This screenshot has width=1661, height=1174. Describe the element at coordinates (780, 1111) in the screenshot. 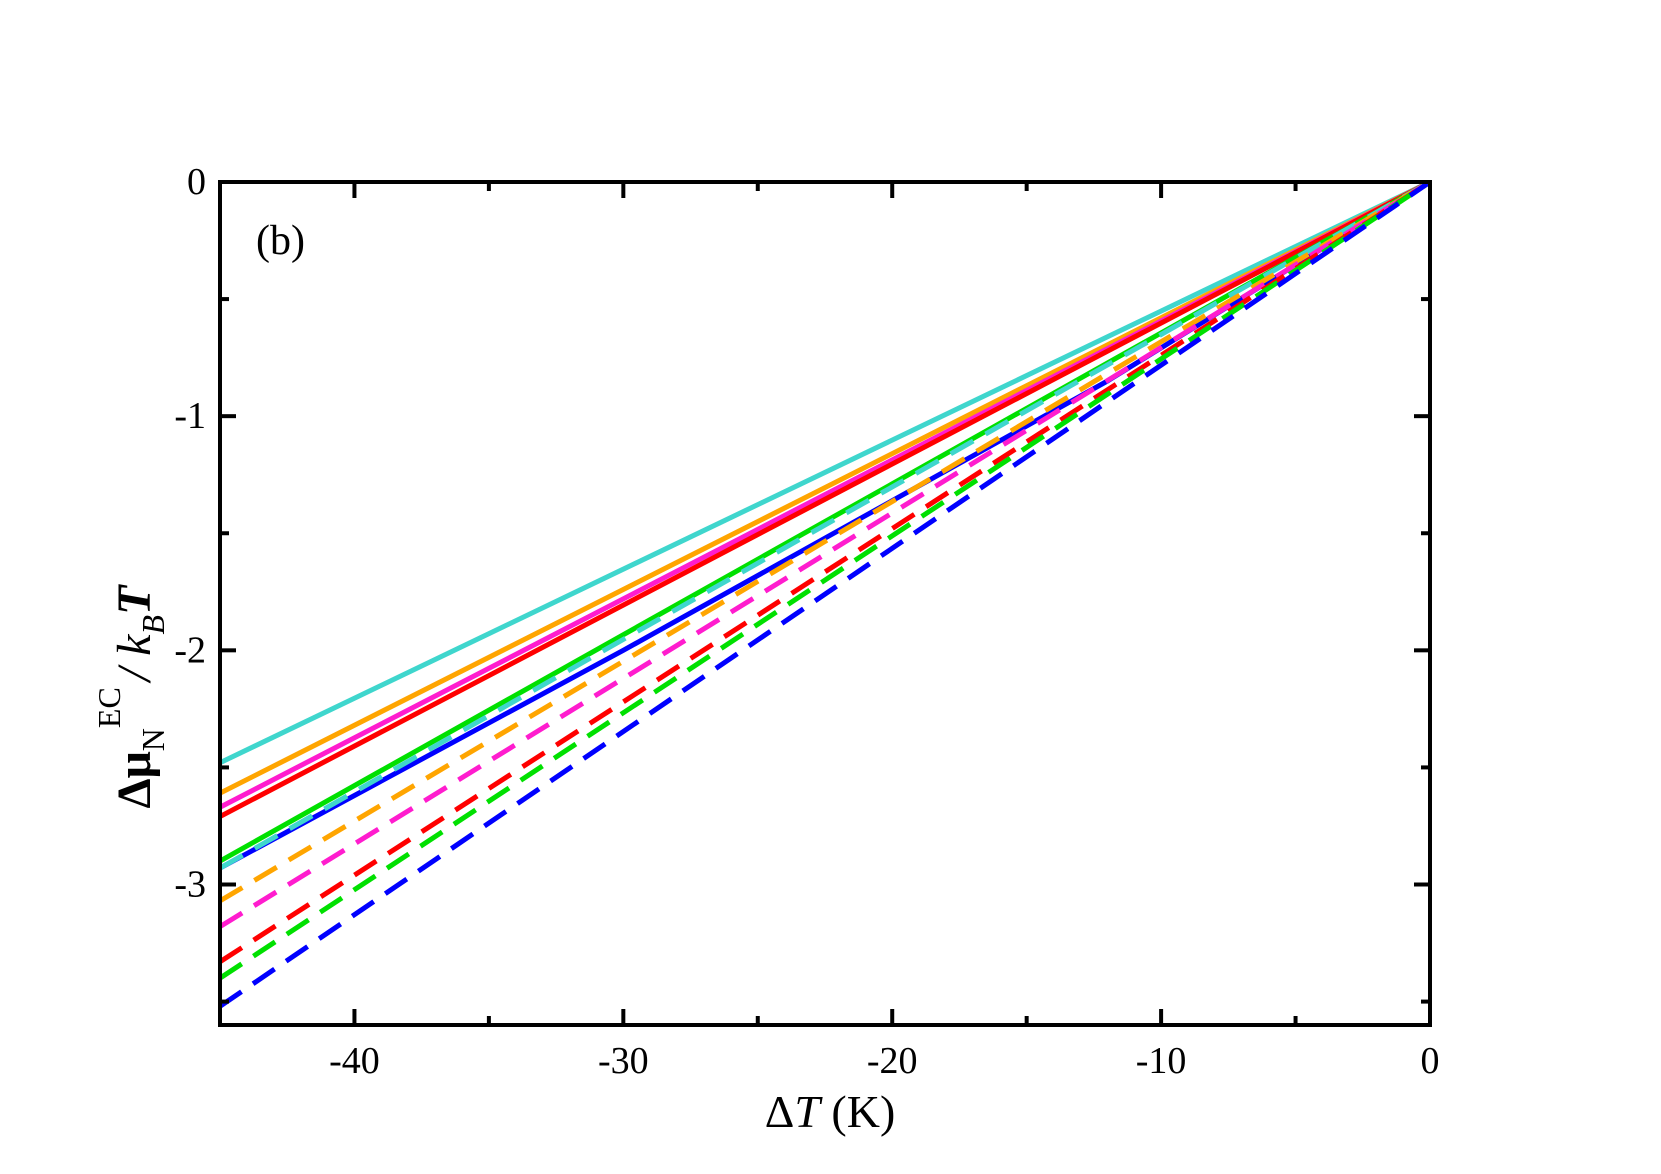

I see `x-axis-label-prefix: Δ` at that location.